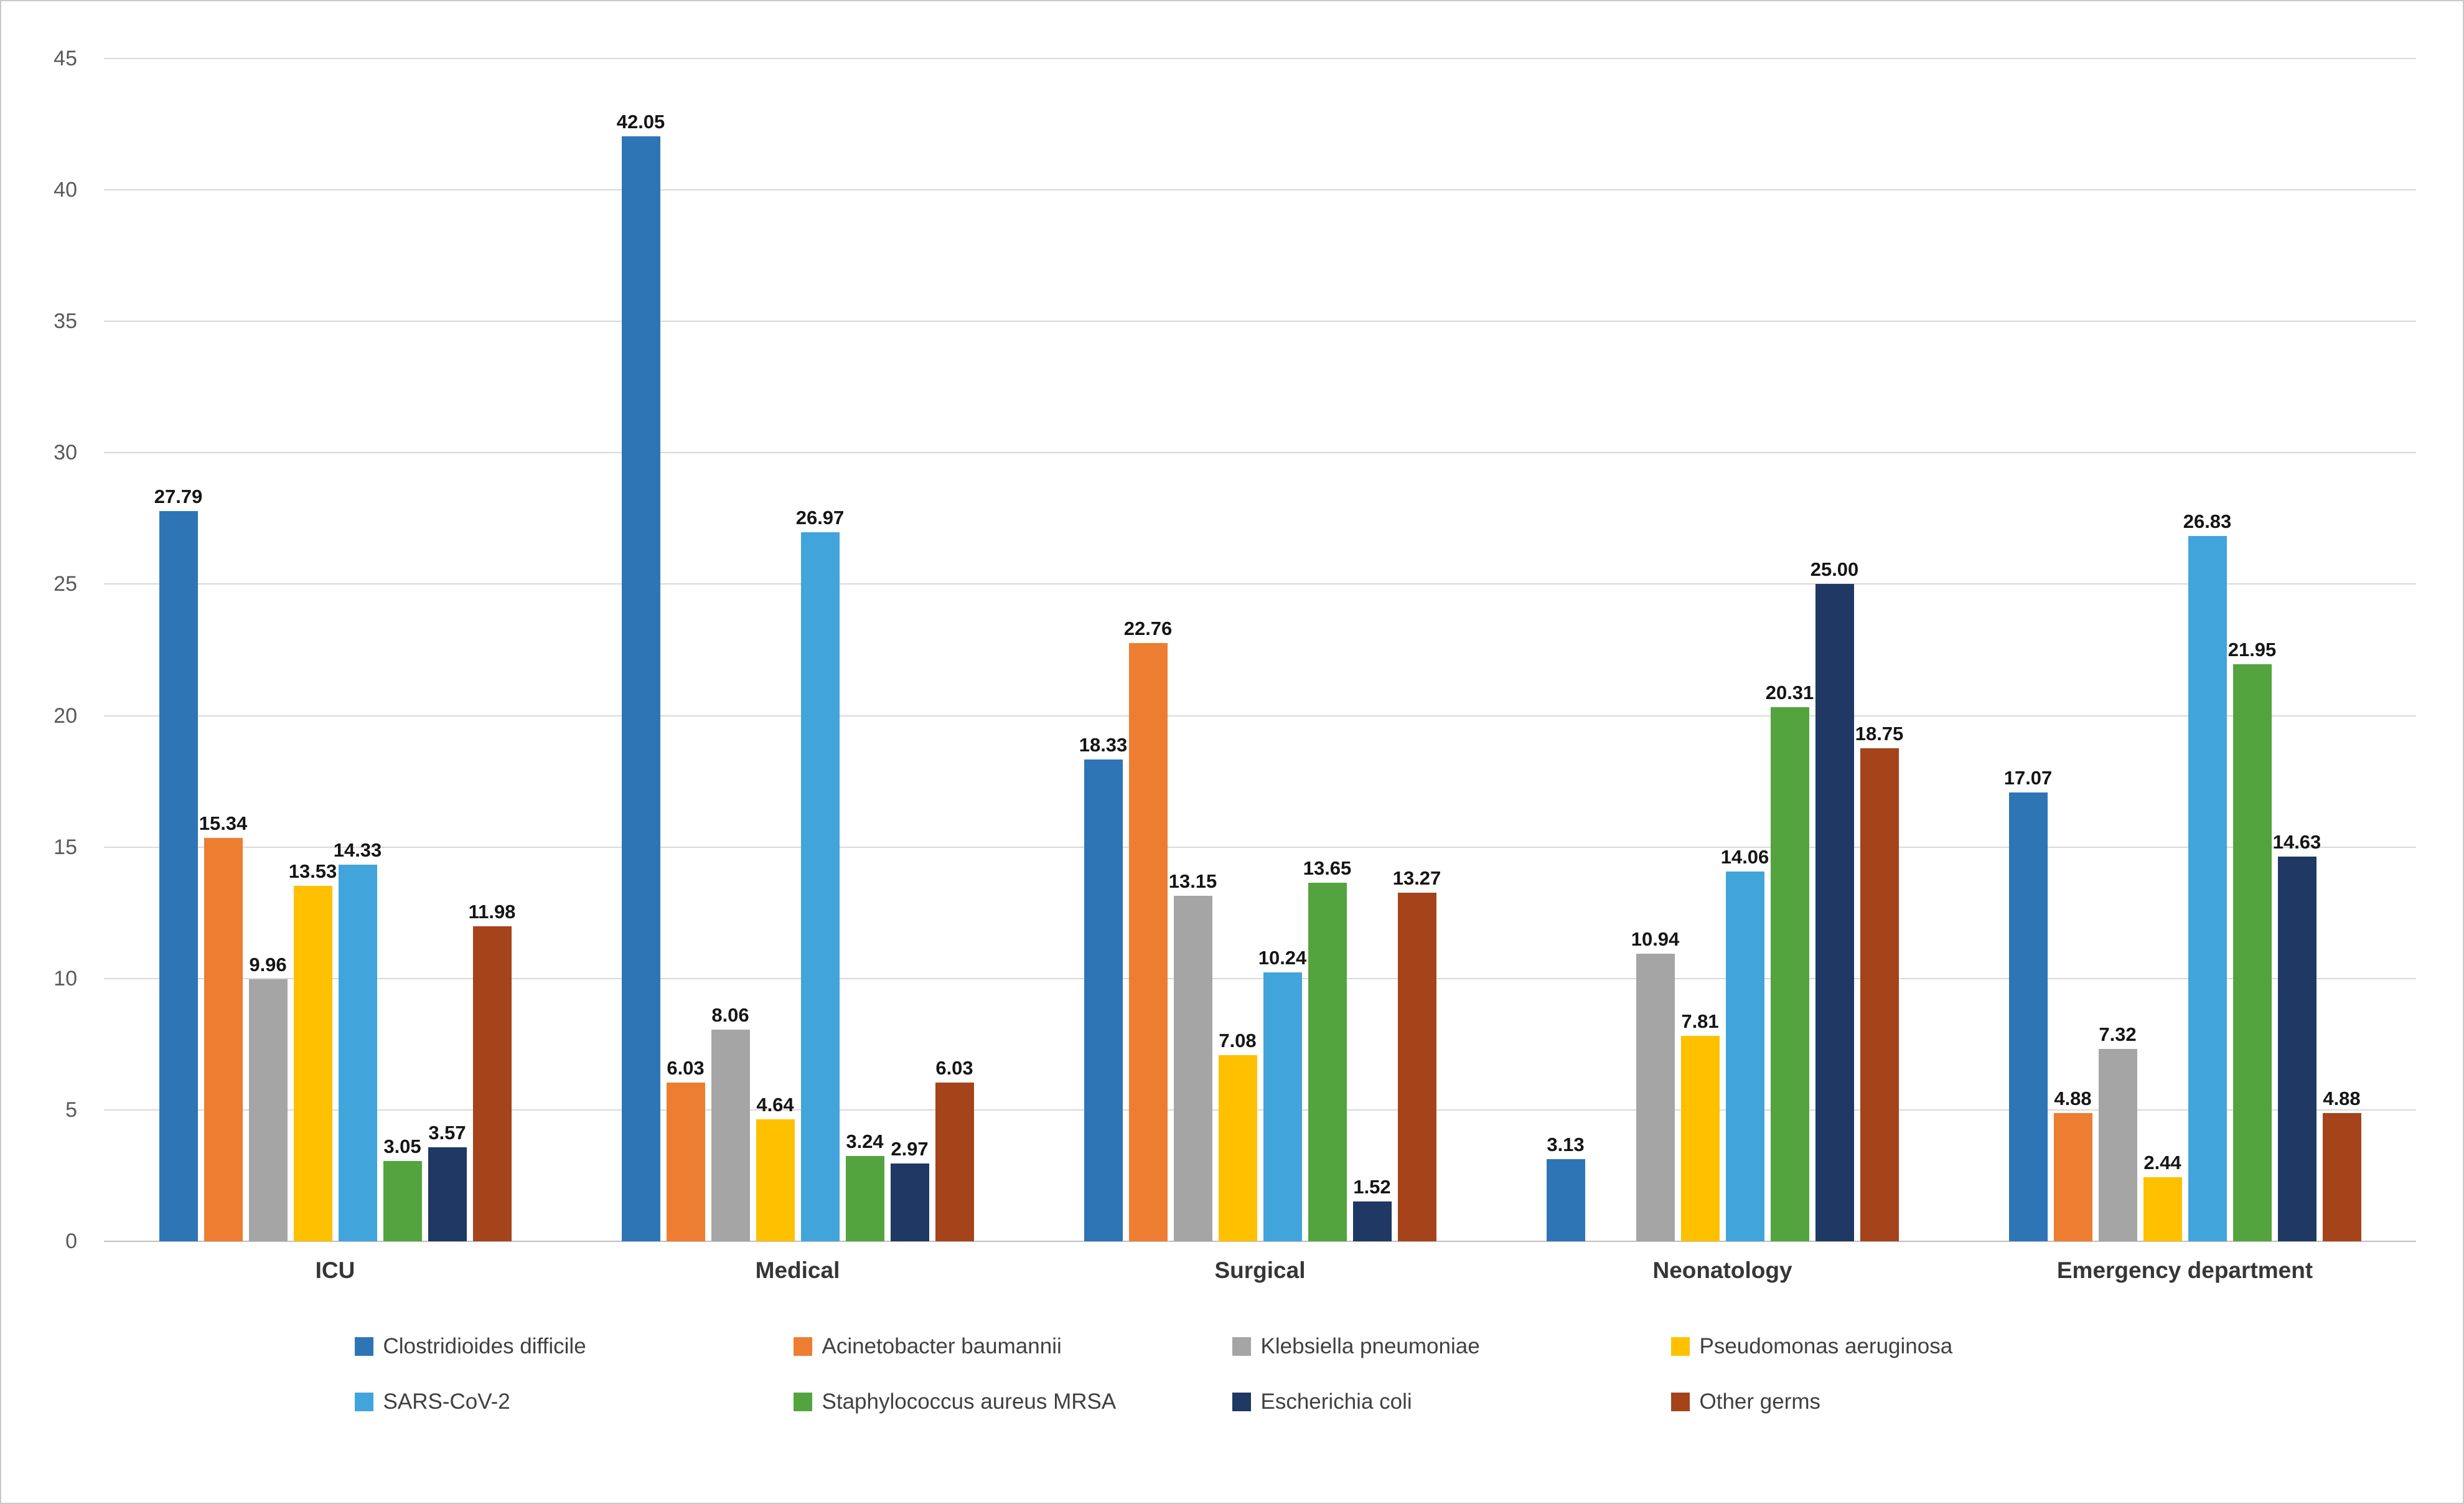 This screenshot has width=2464, height=1504. What do you see at coordinates (1834, 900) in the screenshot?
I see `bar: 25.00` at bounding box center [1834, 900].